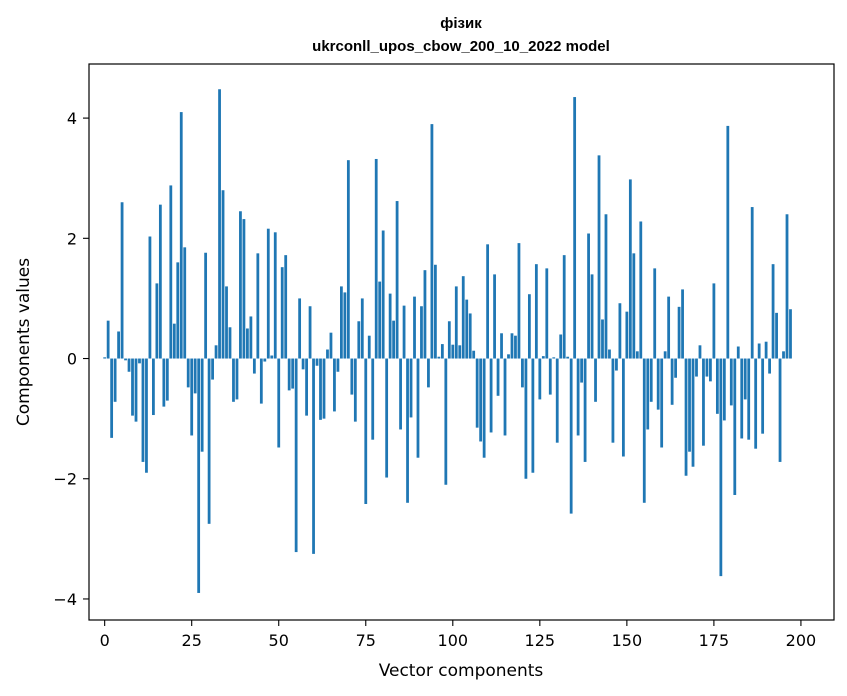 The width and height of the screenshot is (847, 696). I want to click on x-tick-label: 200, so click(801, 640).